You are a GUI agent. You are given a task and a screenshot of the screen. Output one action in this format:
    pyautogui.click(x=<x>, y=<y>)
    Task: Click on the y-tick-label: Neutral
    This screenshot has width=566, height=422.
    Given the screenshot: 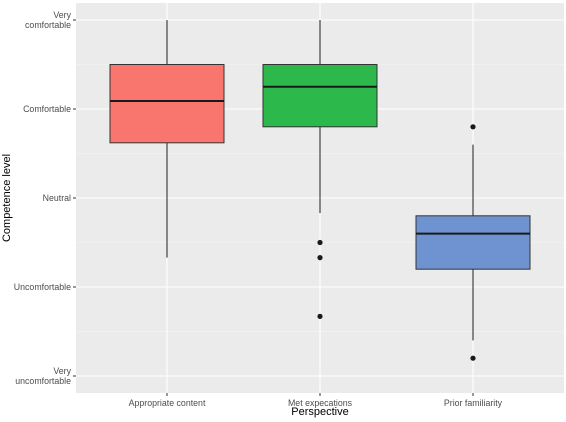 What is the action you would take?
    pyautogui.click(x=57, y=198)
    